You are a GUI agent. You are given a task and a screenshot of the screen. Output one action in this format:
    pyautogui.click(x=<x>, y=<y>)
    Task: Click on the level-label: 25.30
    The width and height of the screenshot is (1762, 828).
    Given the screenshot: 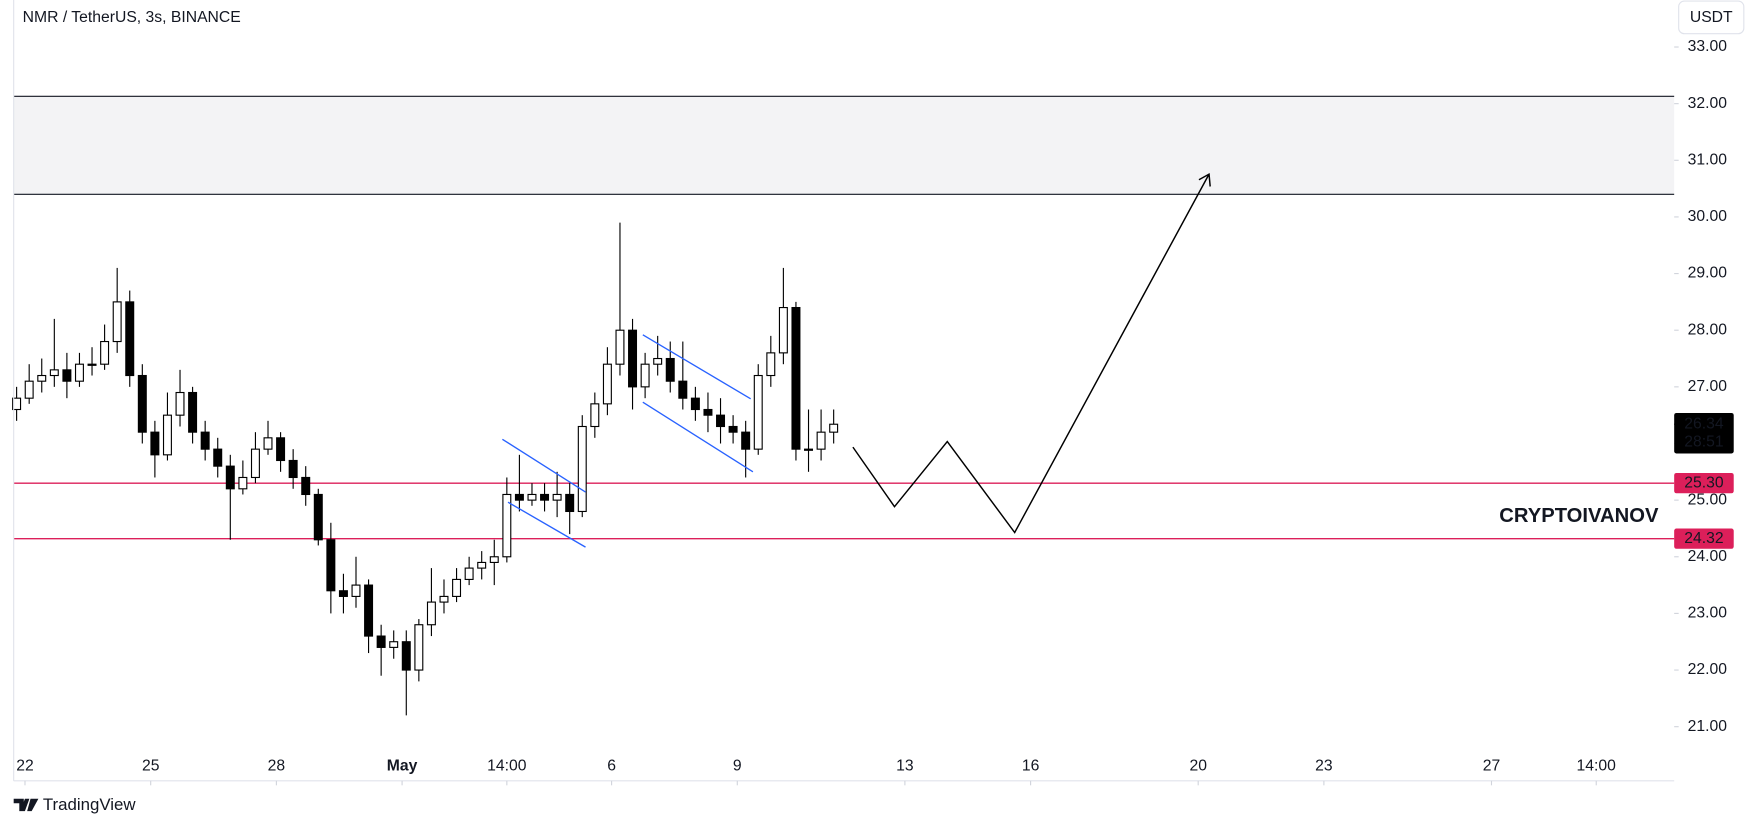 What is the action you would take?
    pyautogui.click(x=1704, y=482)
    